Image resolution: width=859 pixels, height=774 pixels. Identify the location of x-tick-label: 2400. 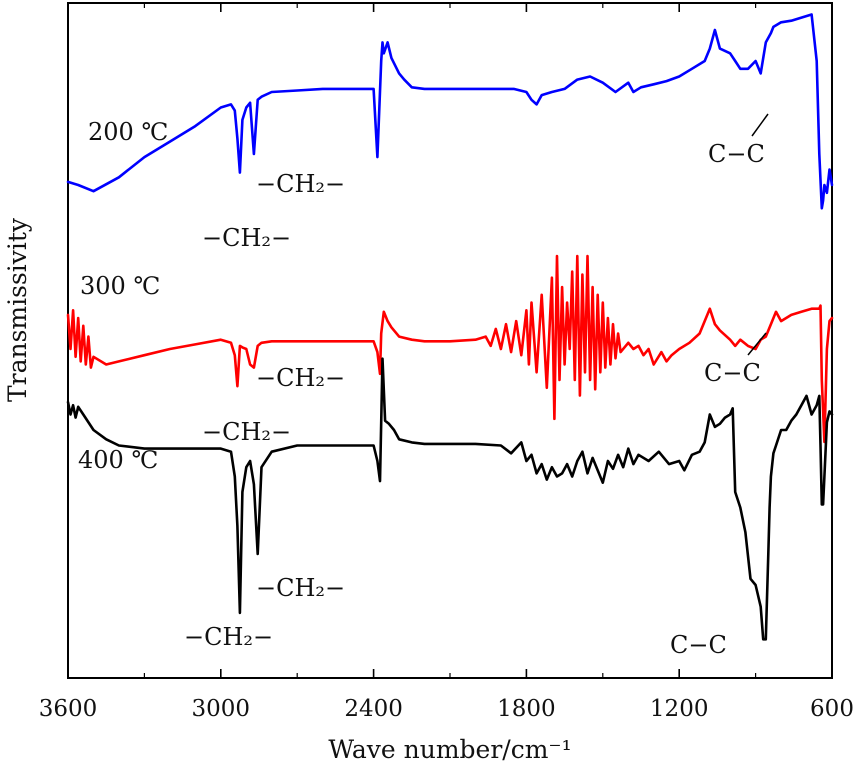
(373, 709).